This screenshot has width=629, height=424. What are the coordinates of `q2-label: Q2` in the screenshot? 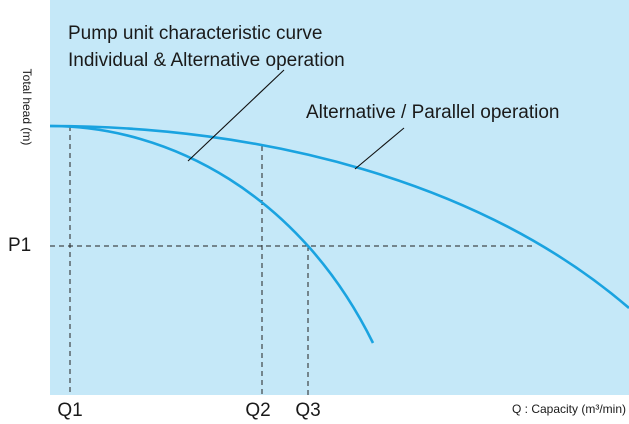 It's located at (257, 410).